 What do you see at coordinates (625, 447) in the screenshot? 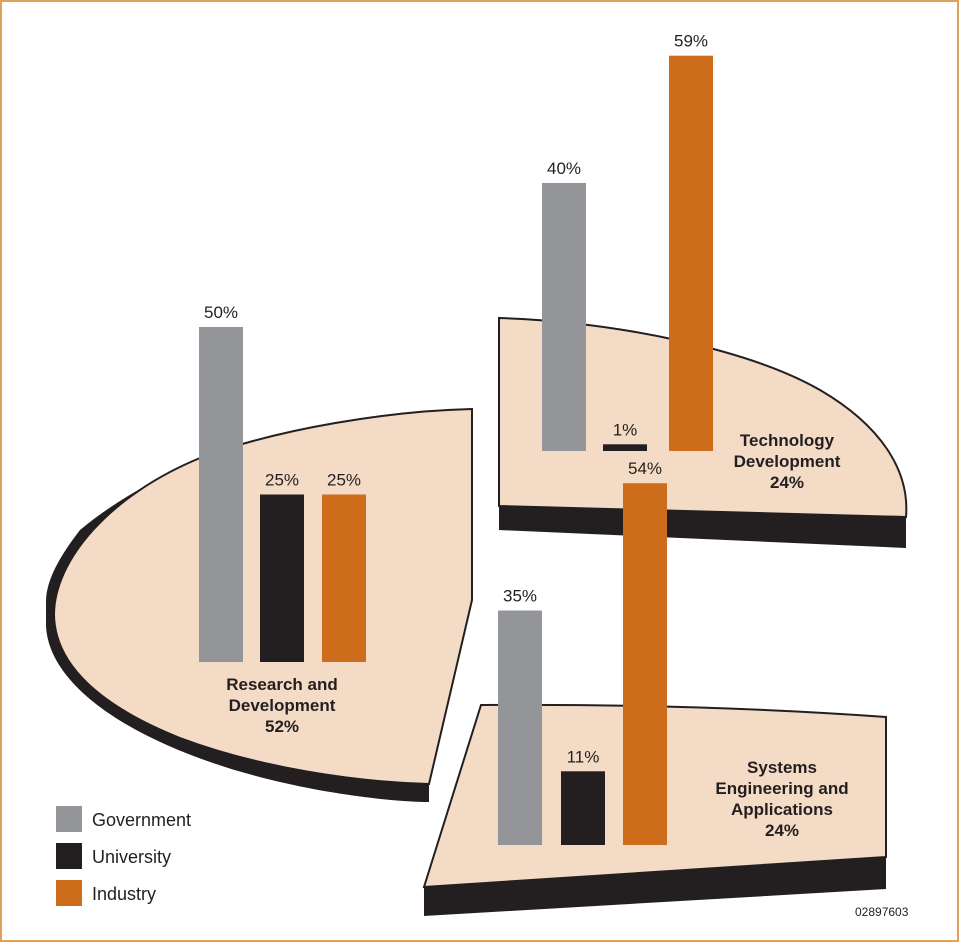
I see `bar-technology-university` at bounding box center [625, 447].